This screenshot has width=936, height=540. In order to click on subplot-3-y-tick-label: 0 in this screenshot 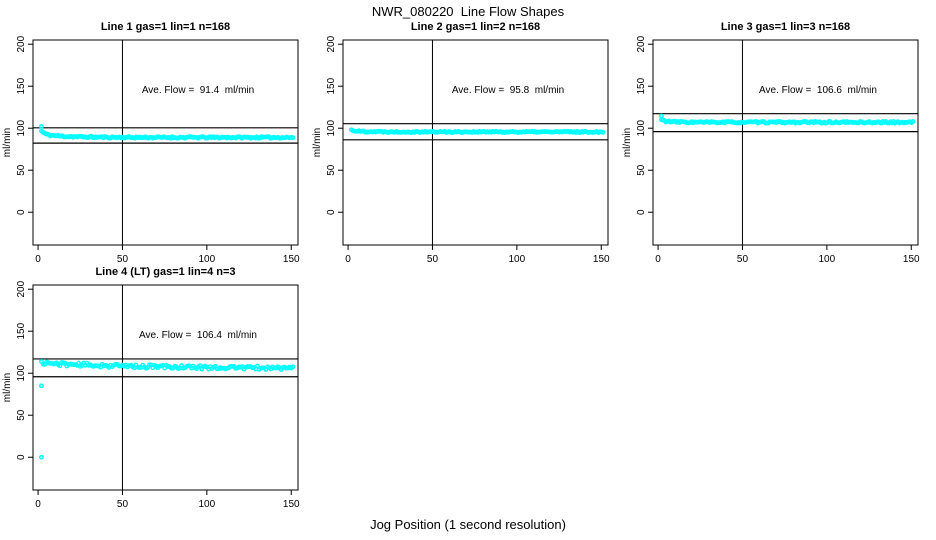, I will do `click(641, 212)`.